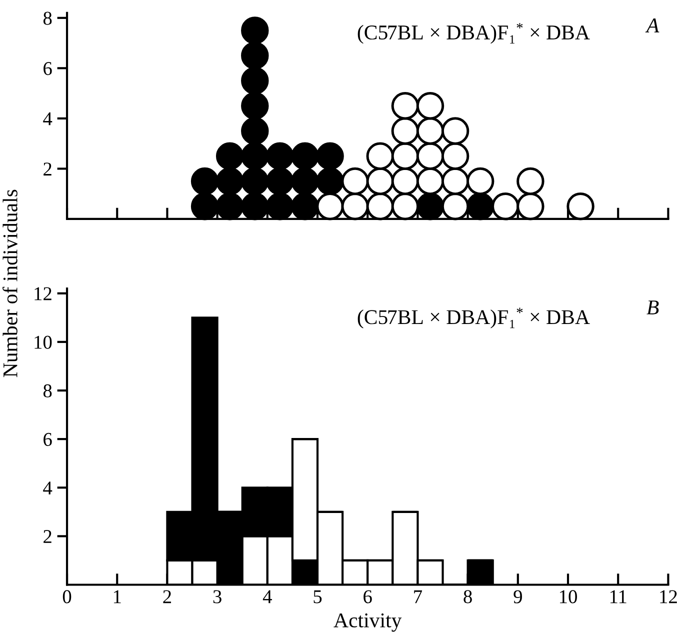 The height and width of the screenshot is (644, 677). I want to click on x-tick-label: 4, so click(267, 597).